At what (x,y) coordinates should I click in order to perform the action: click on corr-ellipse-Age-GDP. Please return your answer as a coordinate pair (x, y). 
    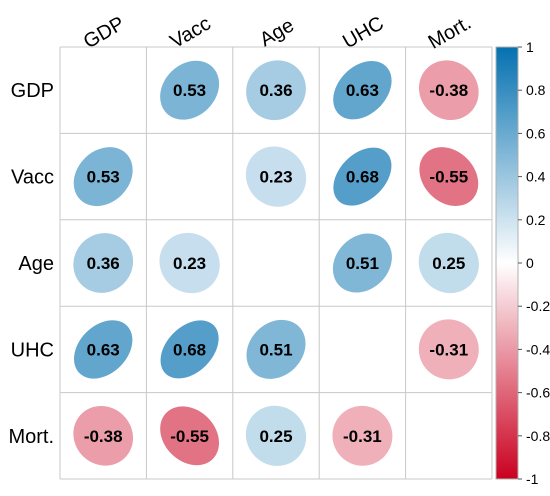
    Looking at the image, I should click on (103, 263).